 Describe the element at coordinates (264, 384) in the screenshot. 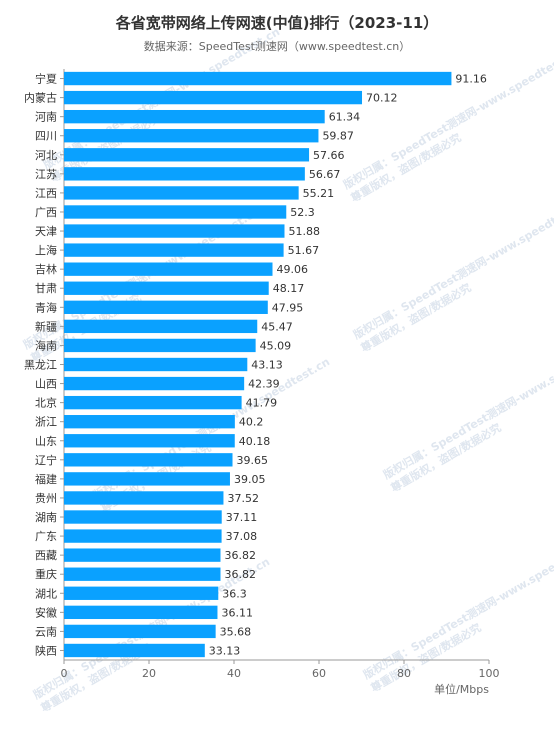

I see `value-label: 42.39` at that location.